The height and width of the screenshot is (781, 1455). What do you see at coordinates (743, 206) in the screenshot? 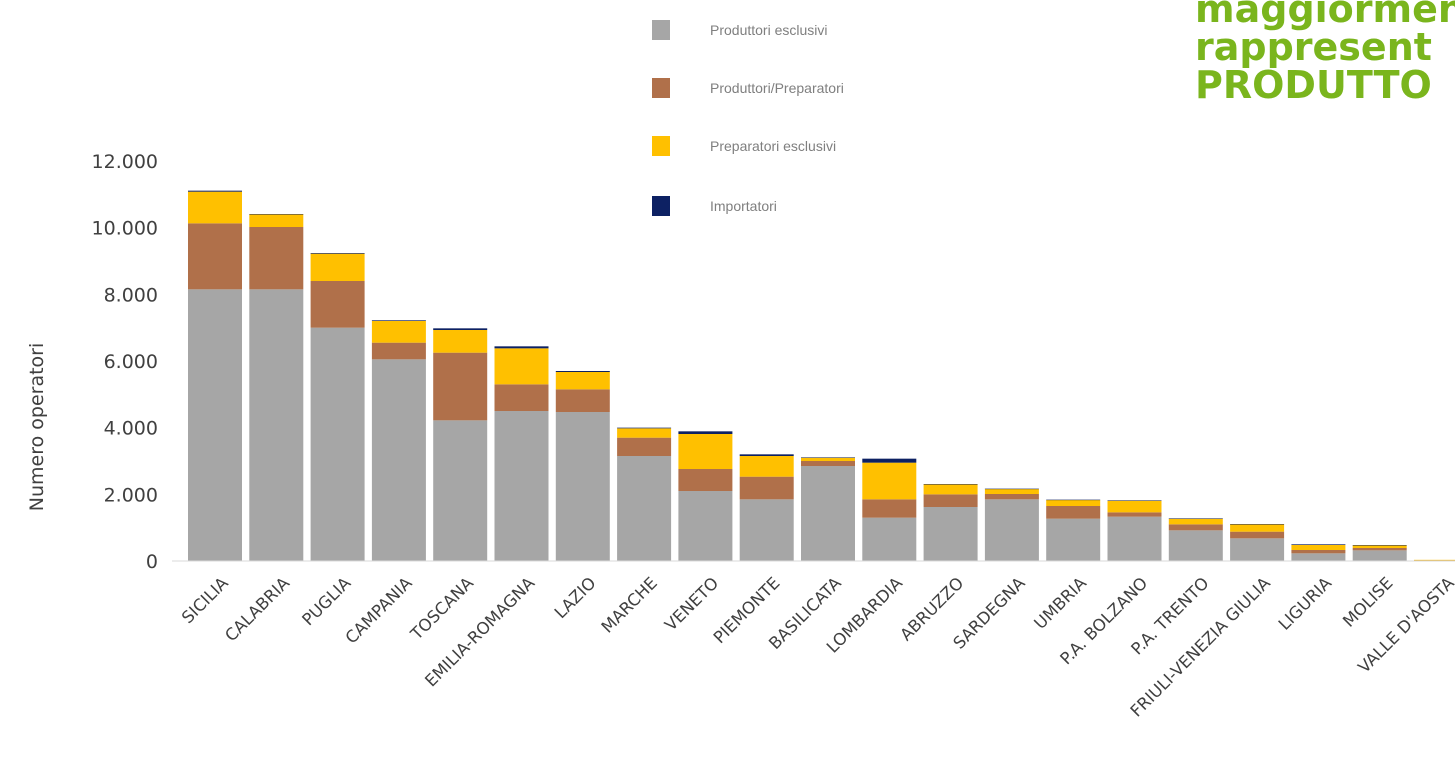
I see `legend-label-importatori: Importatori` at bounding box center [743, 206].